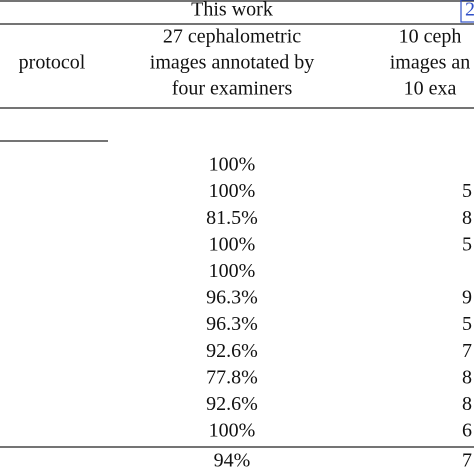 This screenshot has width=474, height=474. Describe the element at coordinates (467, 351) in the screenshot. I see `cell: 7` at that location.